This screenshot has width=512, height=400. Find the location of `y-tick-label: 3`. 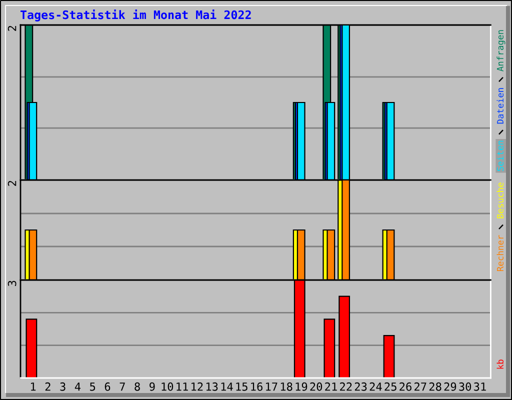

y-tick-label: 3 is located at coordinates (12, 283).